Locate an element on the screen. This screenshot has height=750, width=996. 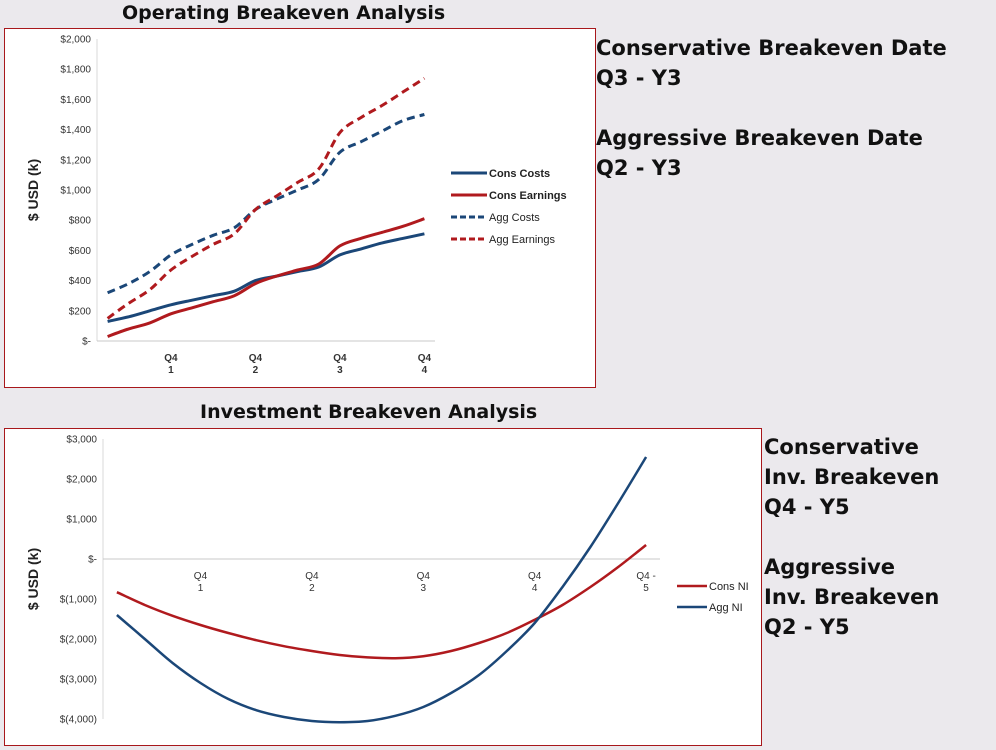
x-tick-label: Q4 -5 is located at coordinates (645, 582).